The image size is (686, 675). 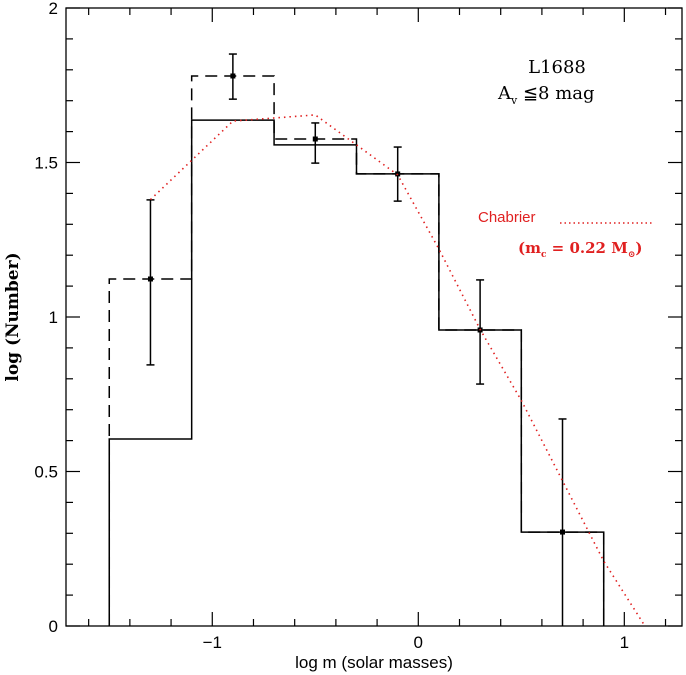 I want to click on x-tick-label: −1, so click(x=212, y=642).